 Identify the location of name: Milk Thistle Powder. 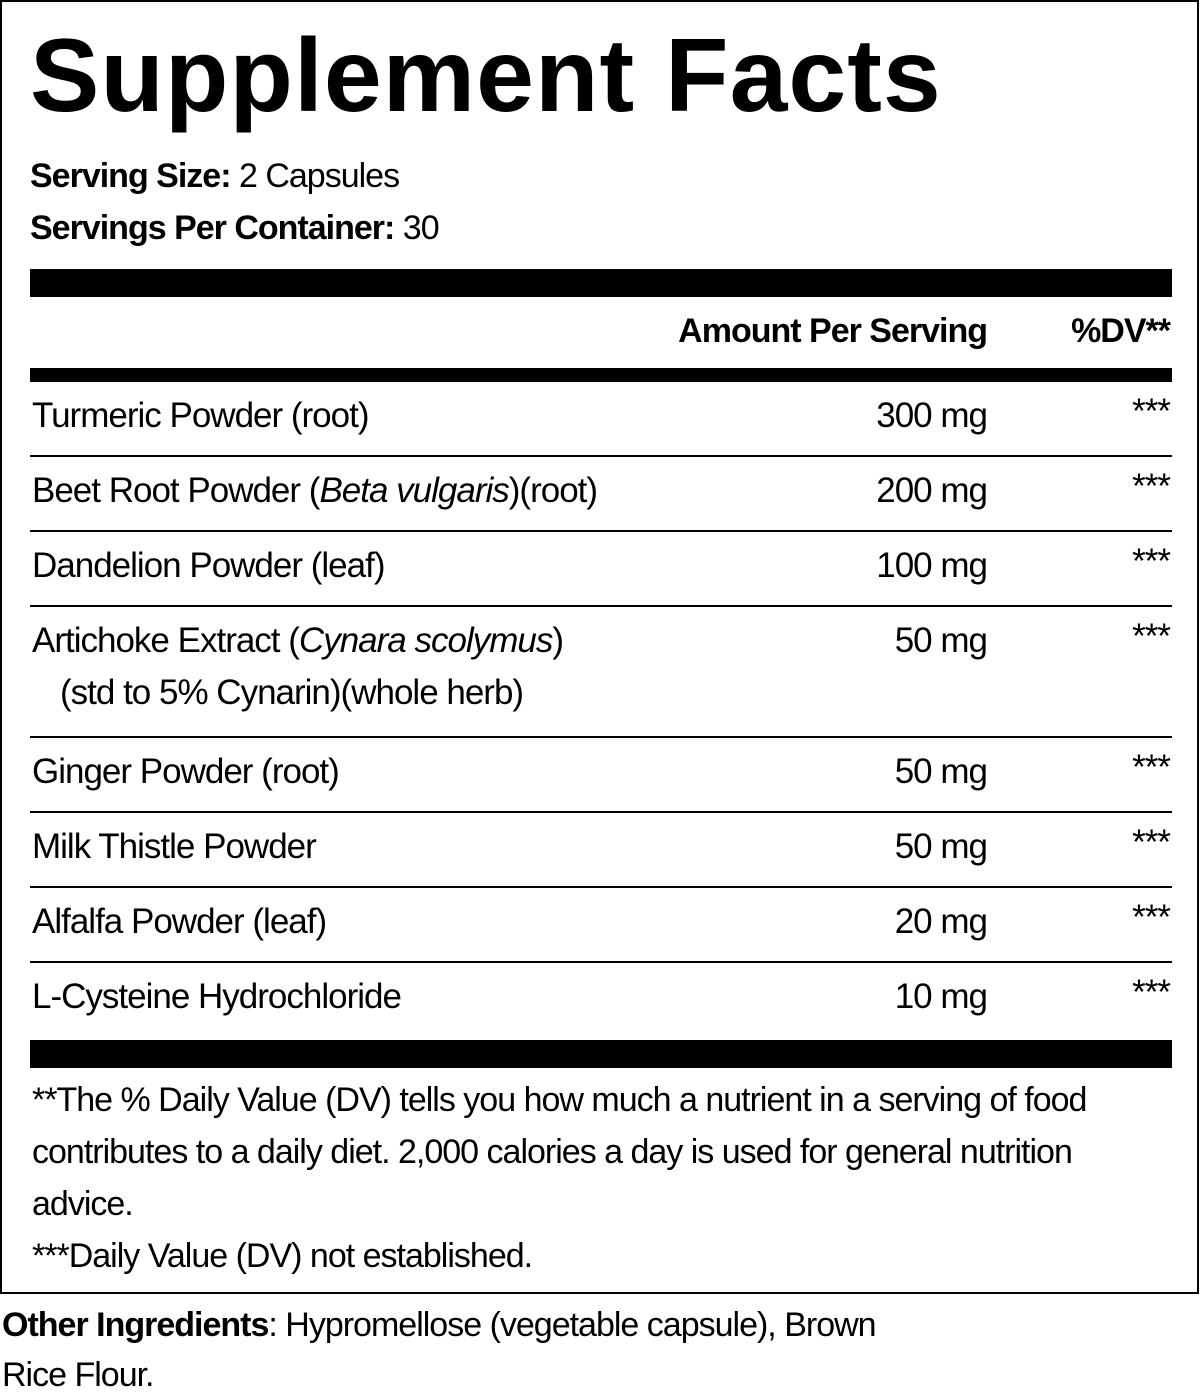
(174, 846).